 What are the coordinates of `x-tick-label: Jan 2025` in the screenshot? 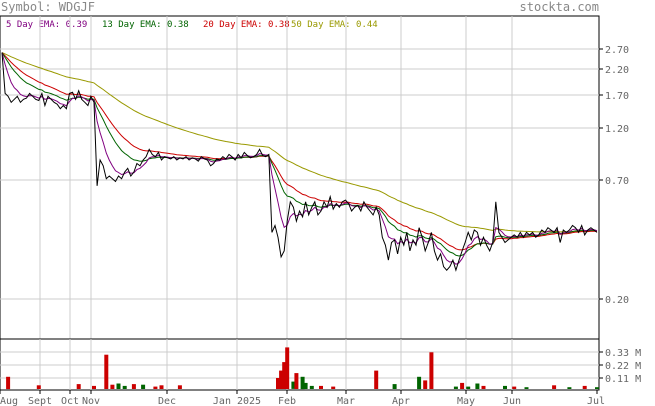 It's located at (237, 401).